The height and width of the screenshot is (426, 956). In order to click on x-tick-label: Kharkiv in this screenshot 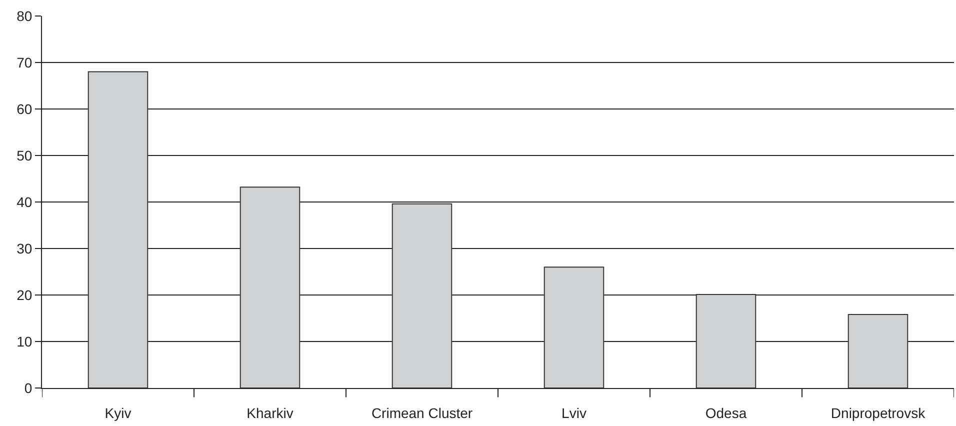, I will do `click(270, 412)`.